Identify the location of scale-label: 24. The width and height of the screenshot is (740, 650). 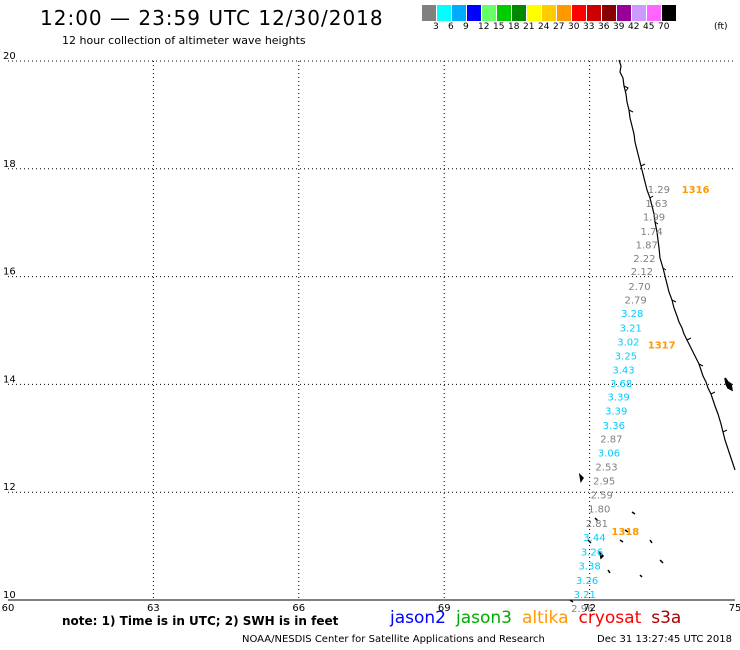
(544, 27).